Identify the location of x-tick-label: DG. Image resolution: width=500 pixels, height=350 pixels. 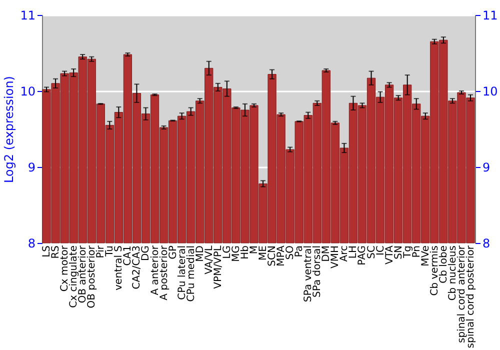
(146, 253).